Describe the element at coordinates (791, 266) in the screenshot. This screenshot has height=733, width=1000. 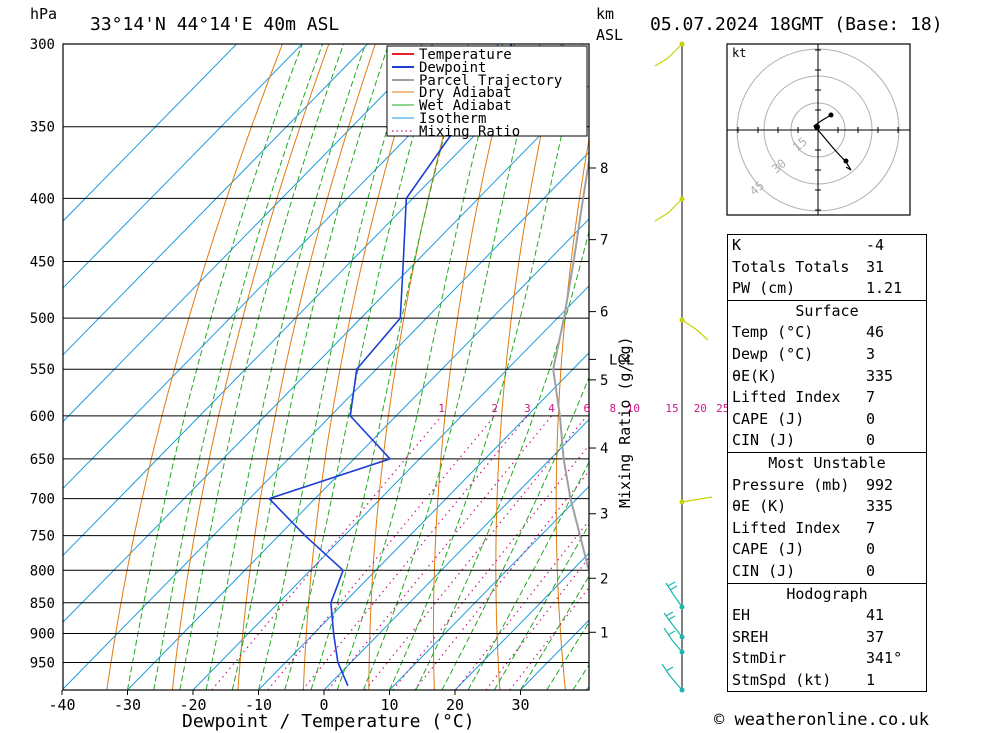
I see `tt-label: Totals Totals` at that location.